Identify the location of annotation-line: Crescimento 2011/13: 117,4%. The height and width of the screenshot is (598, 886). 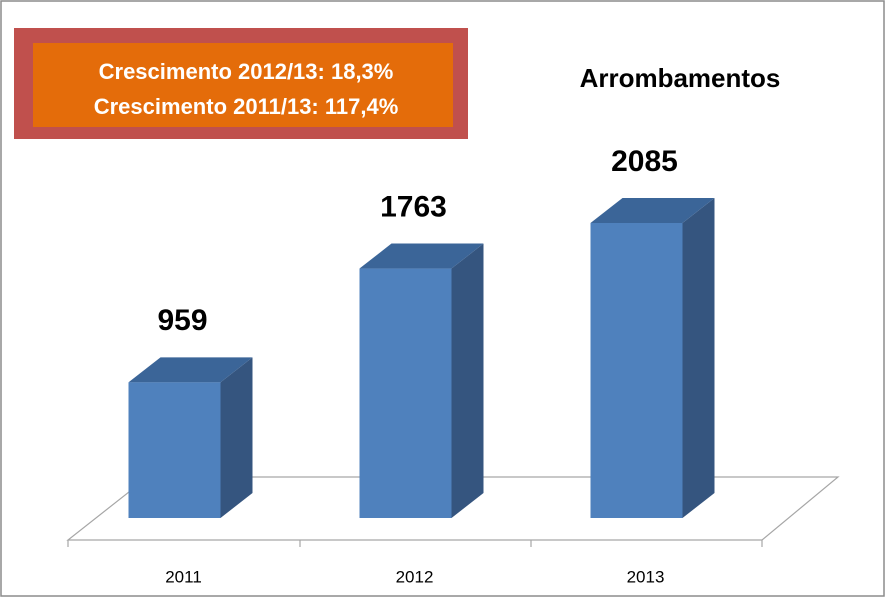
(246, 106).